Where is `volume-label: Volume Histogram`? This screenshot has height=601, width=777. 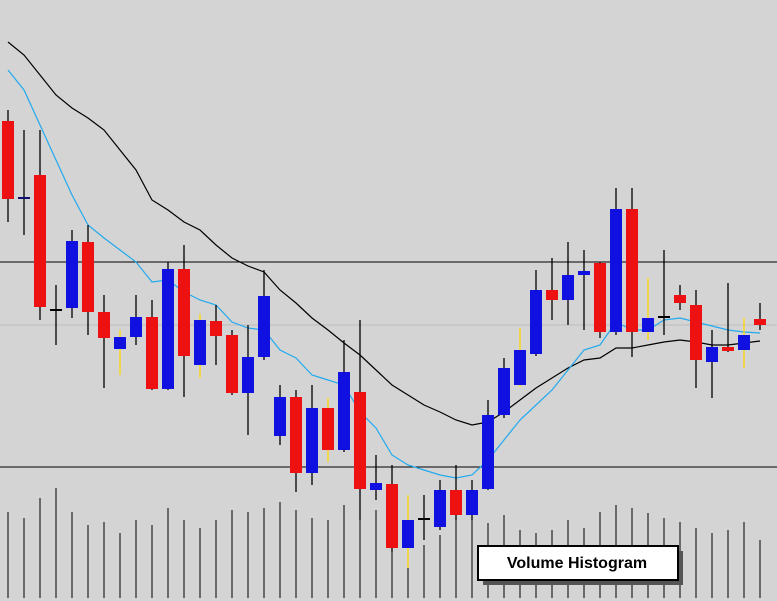
volume-label: Volume Histogram is located at coordinates (580, 565).